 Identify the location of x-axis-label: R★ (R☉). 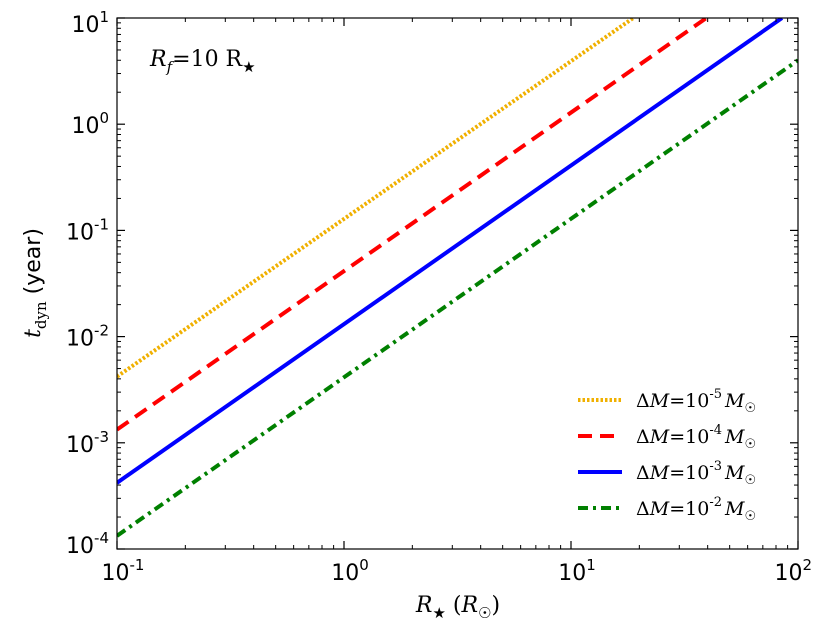
(457, 607).